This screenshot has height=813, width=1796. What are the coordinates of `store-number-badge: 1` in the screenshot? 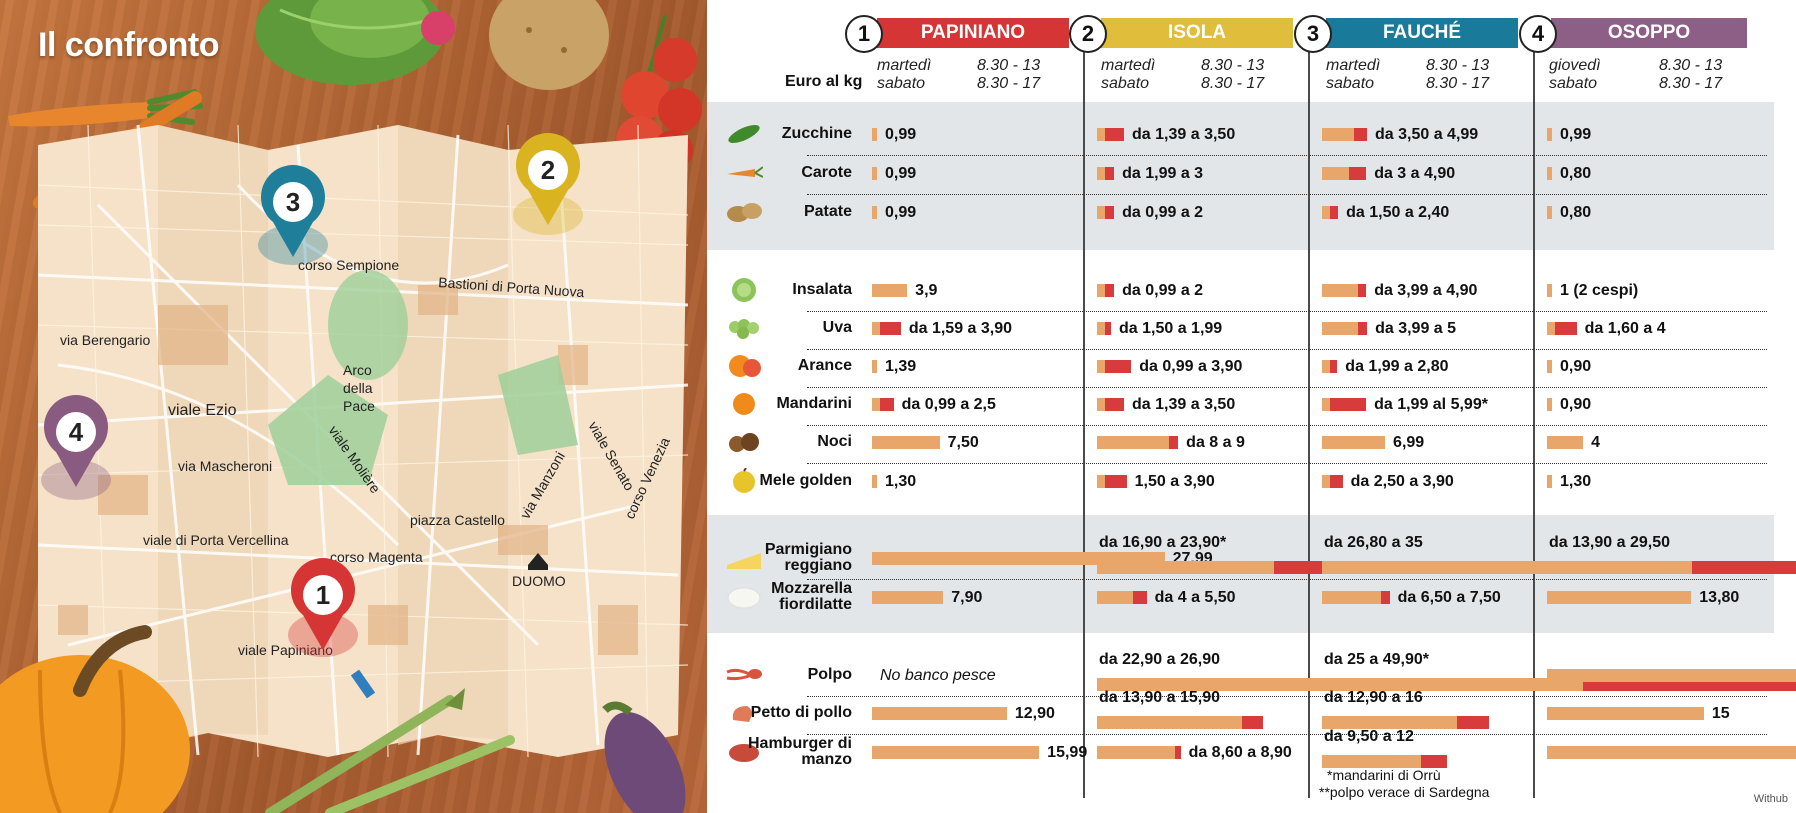 It's located at (864, 34).